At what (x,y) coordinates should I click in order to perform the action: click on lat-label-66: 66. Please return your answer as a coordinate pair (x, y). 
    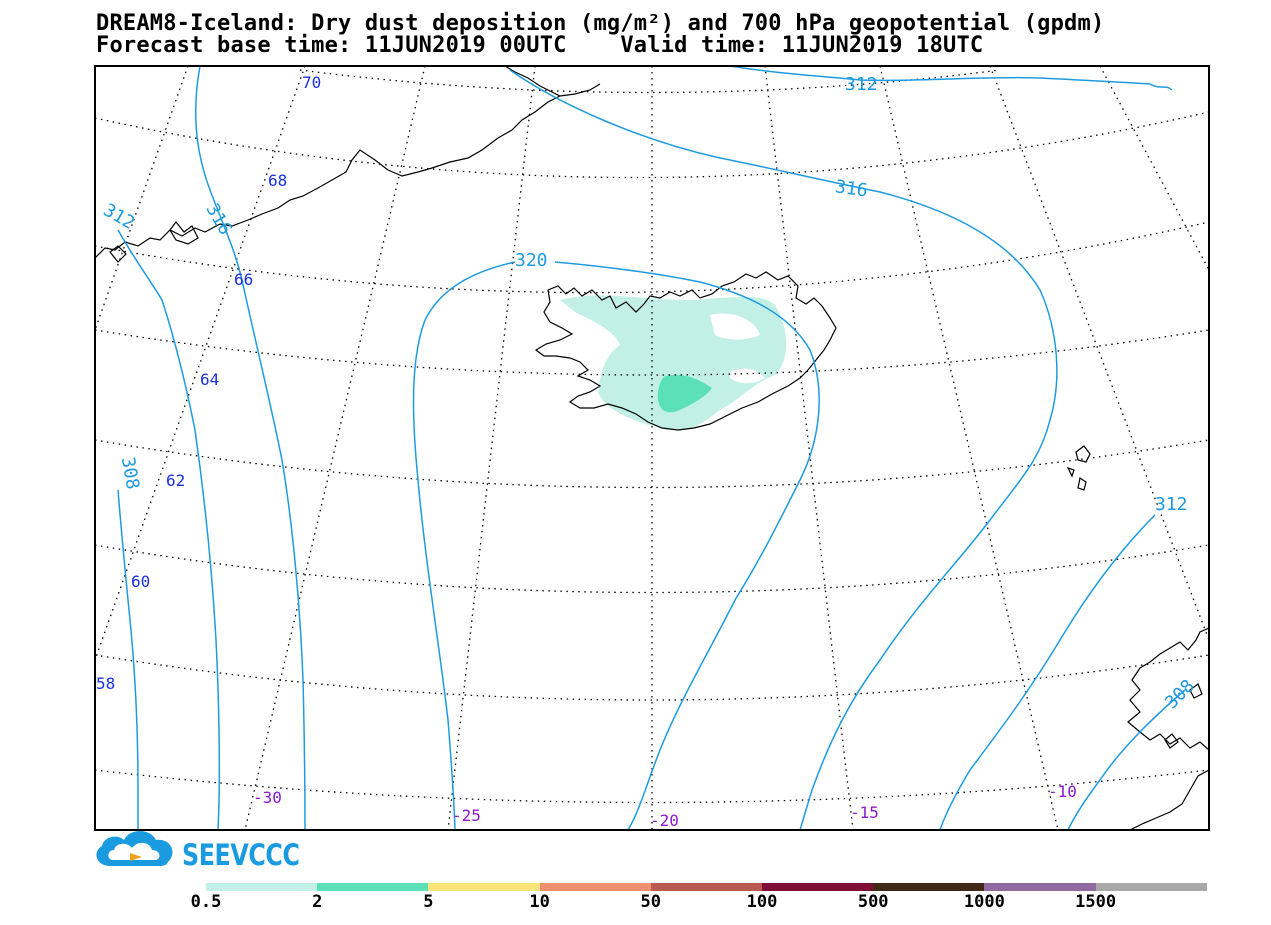
    Looking at the image, I should click on (243, 279).